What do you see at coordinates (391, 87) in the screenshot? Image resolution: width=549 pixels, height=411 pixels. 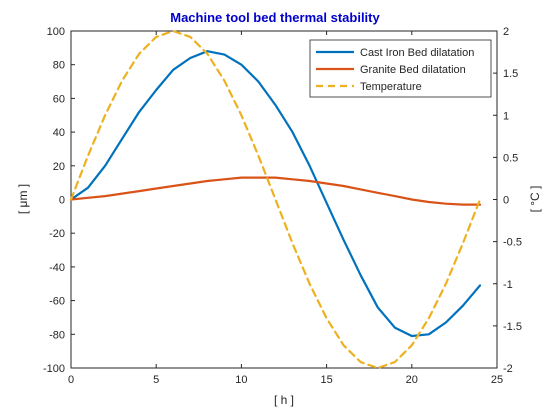 I see `legend-label: Temperature` at bounding box center [391, 87].